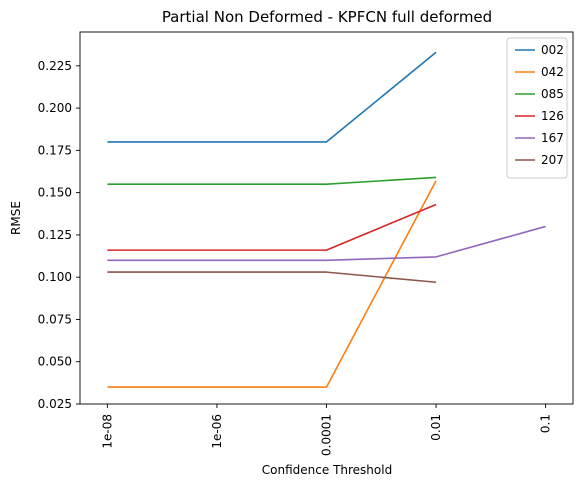 The width and height of the screenshot is (585, 487). I want to click on legend-label-002: 002, so click(552, 50).